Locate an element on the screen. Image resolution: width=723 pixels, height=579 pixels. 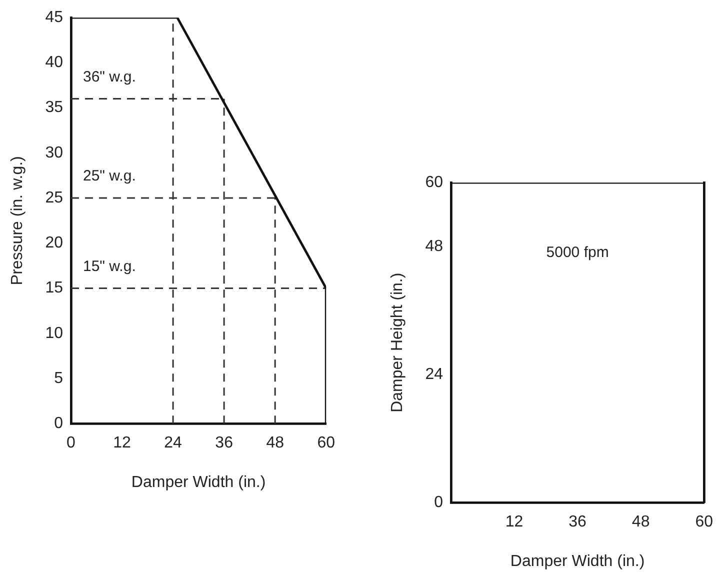
annotation: 36" w.g. is located at coordinates (109, 77).